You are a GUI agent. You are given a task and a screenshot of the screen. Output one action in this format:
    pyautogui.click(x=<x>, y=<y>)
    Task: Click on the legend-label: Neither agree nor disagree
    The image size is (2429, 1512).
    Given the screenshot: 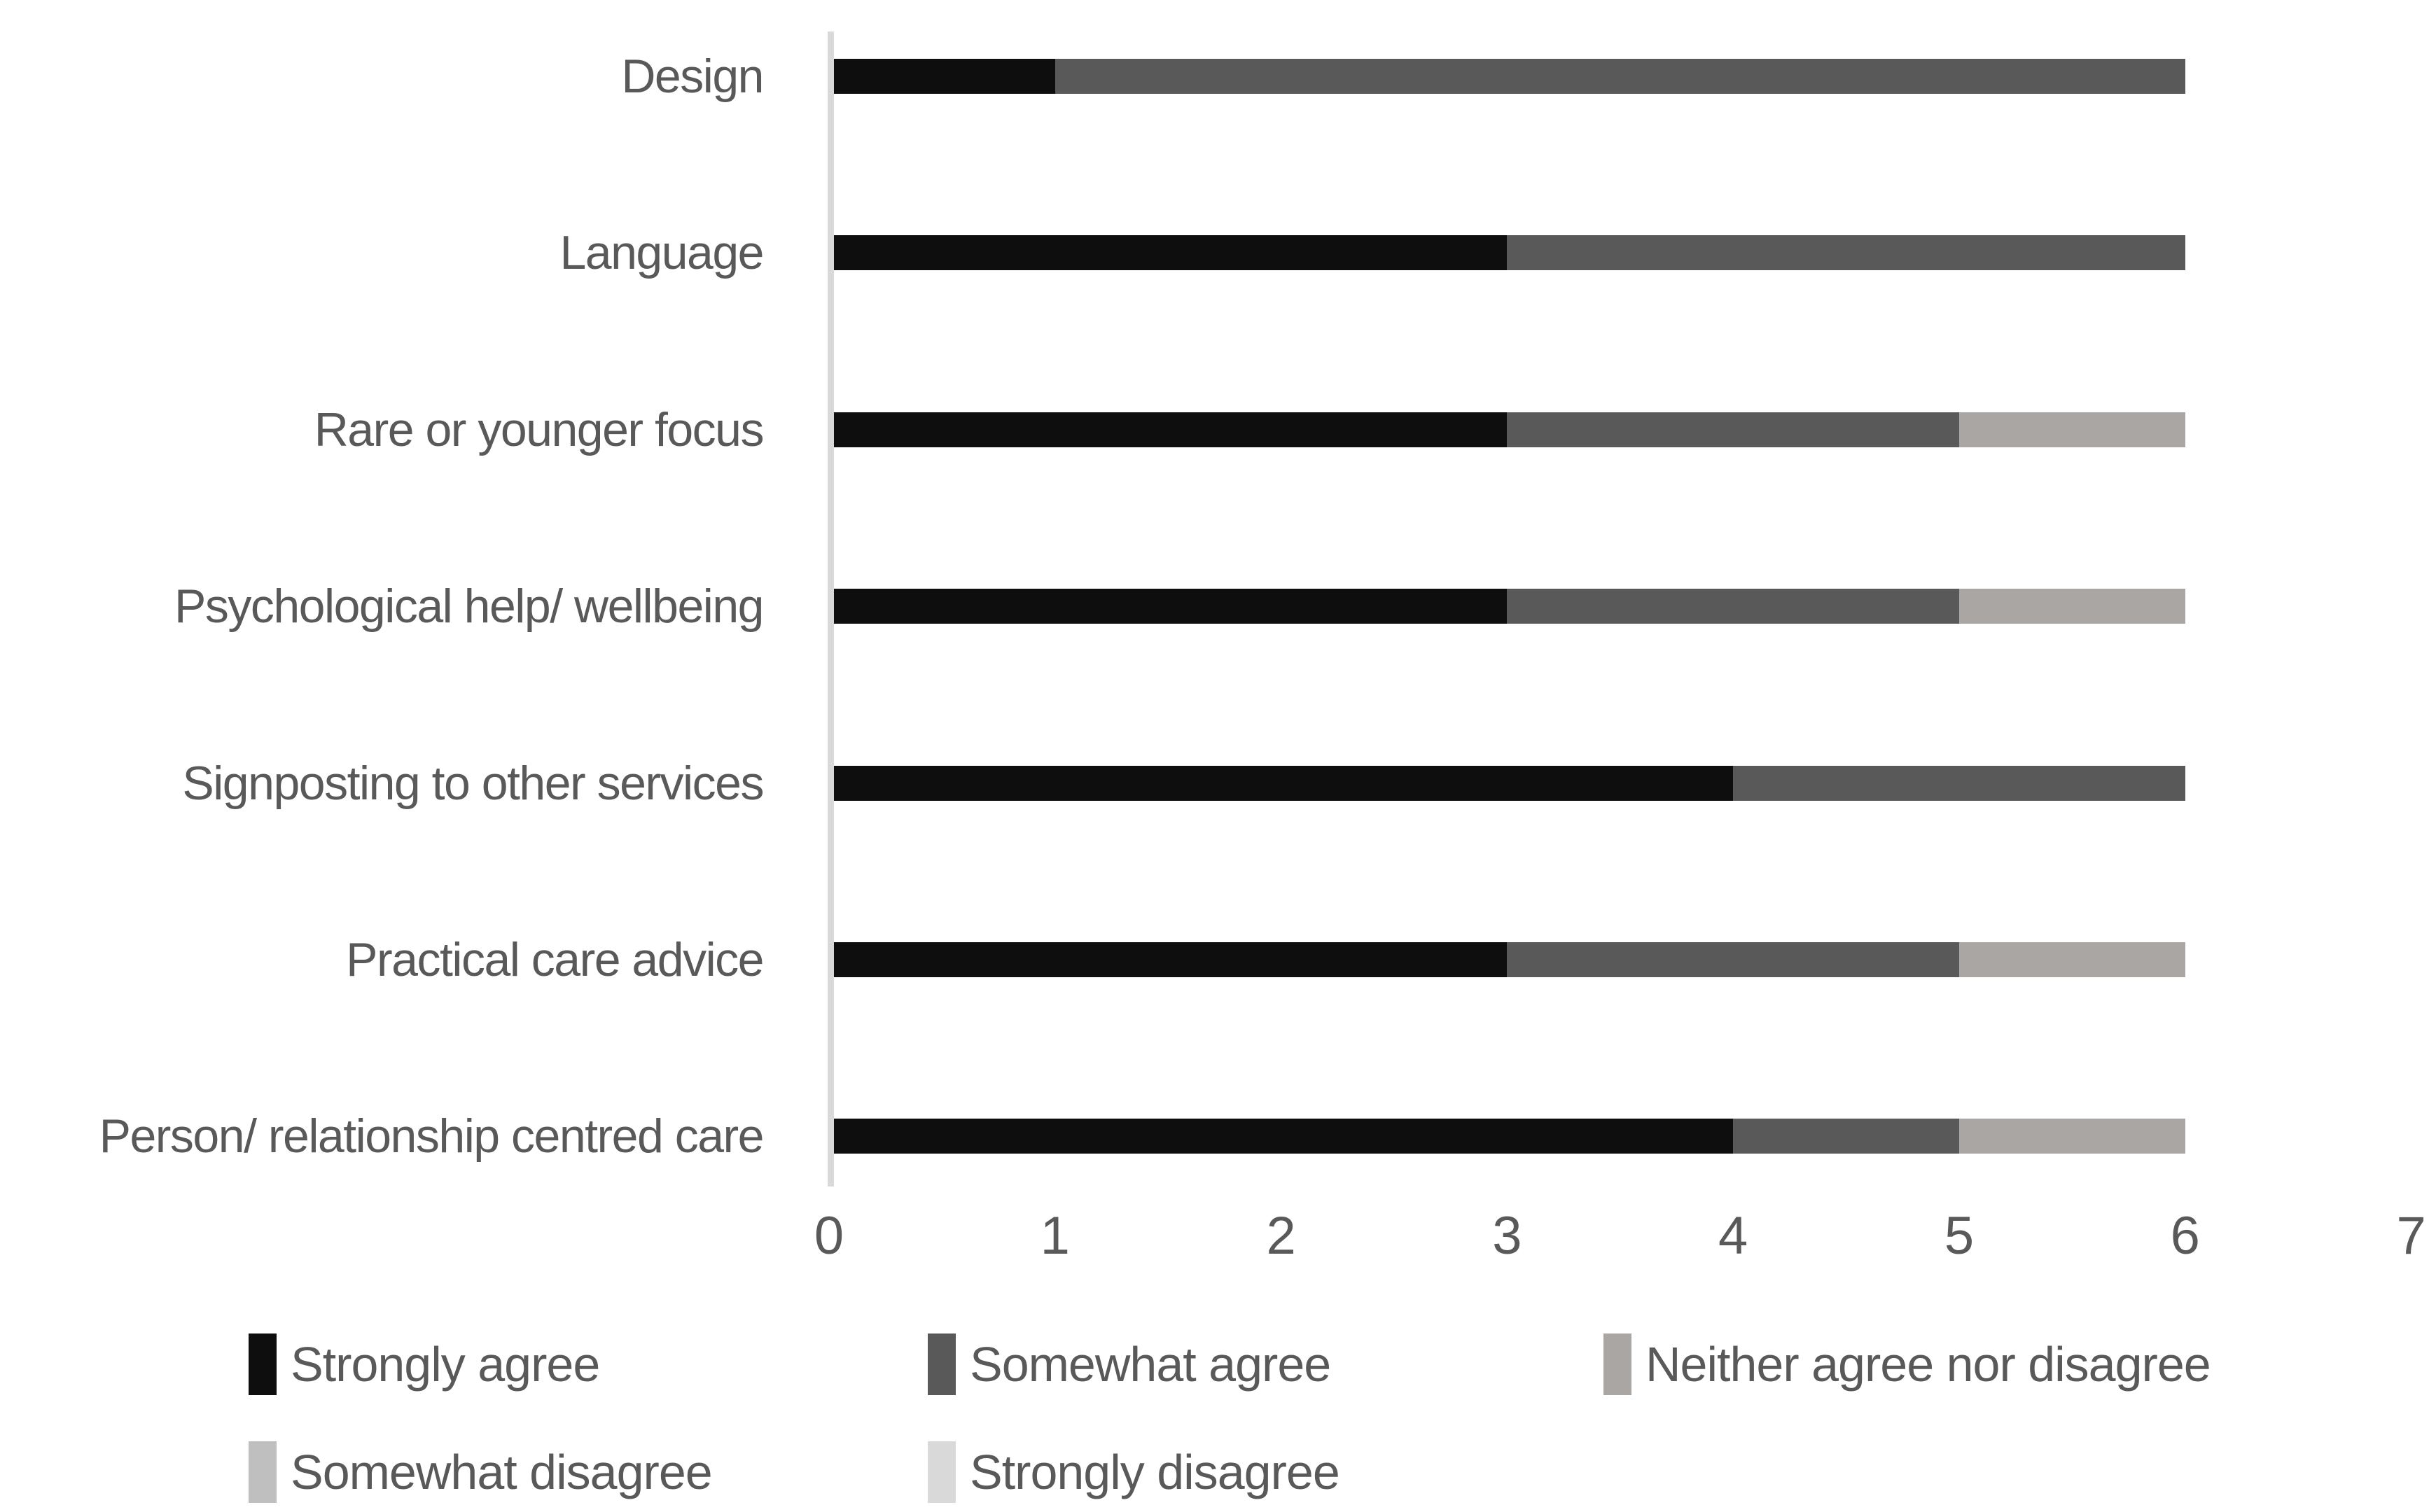 What is the action you would take?
    pyautogui.click(x=1928, y=1364)
    